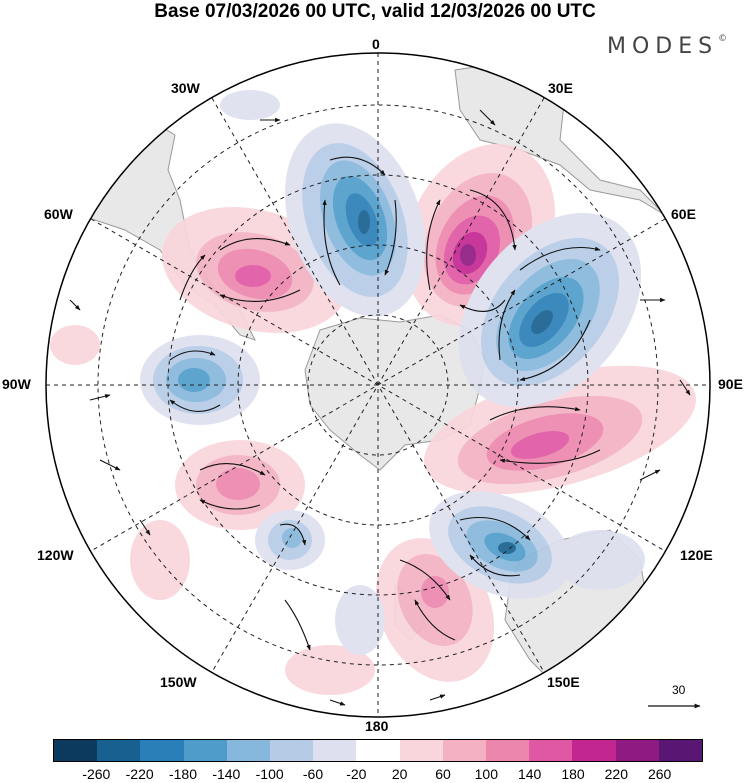  I want to click on colorbar, so click(378, 750).